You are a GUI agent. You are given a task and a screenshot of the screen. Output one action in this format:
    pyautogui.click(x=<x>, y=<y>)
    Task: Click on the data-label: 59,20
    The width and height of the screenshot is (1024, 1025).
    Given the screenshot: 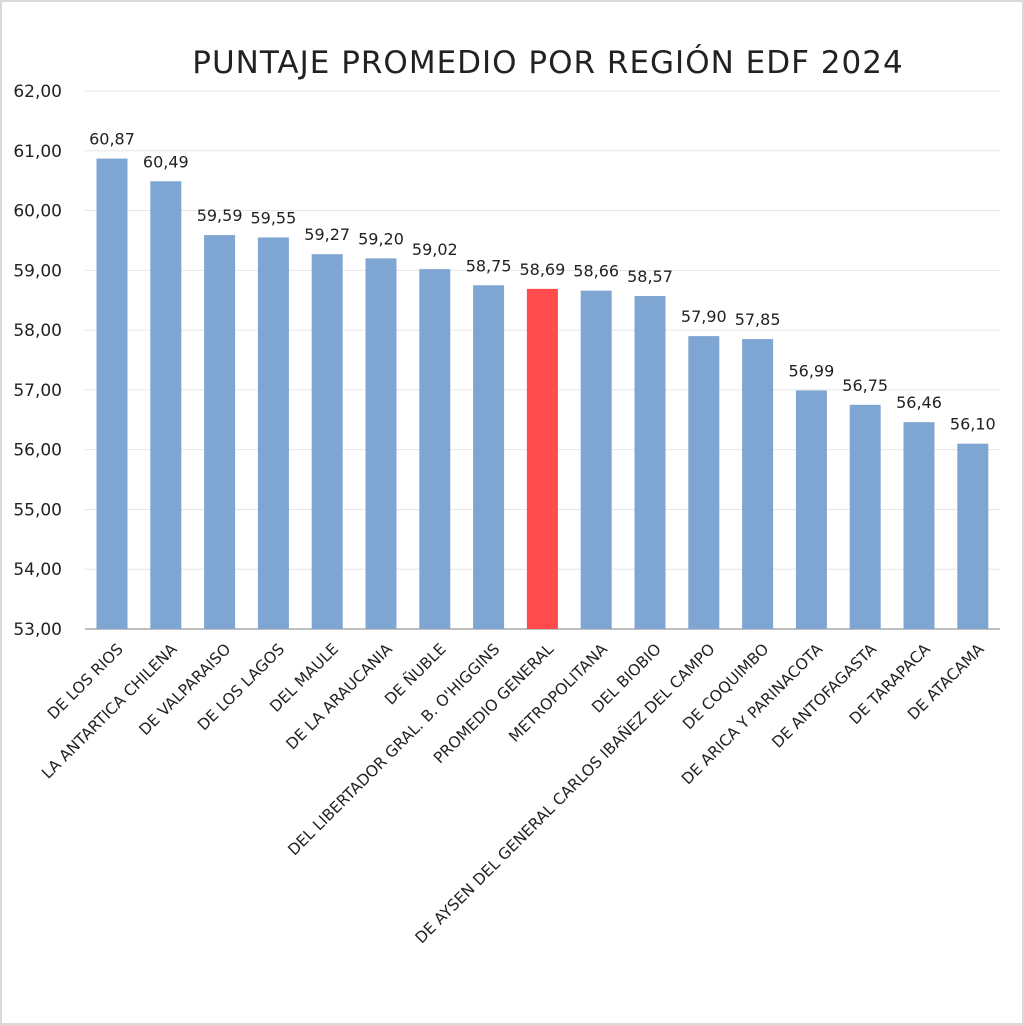 What is the action you would take?
    pyautogui.click(x=381, y=238)
    